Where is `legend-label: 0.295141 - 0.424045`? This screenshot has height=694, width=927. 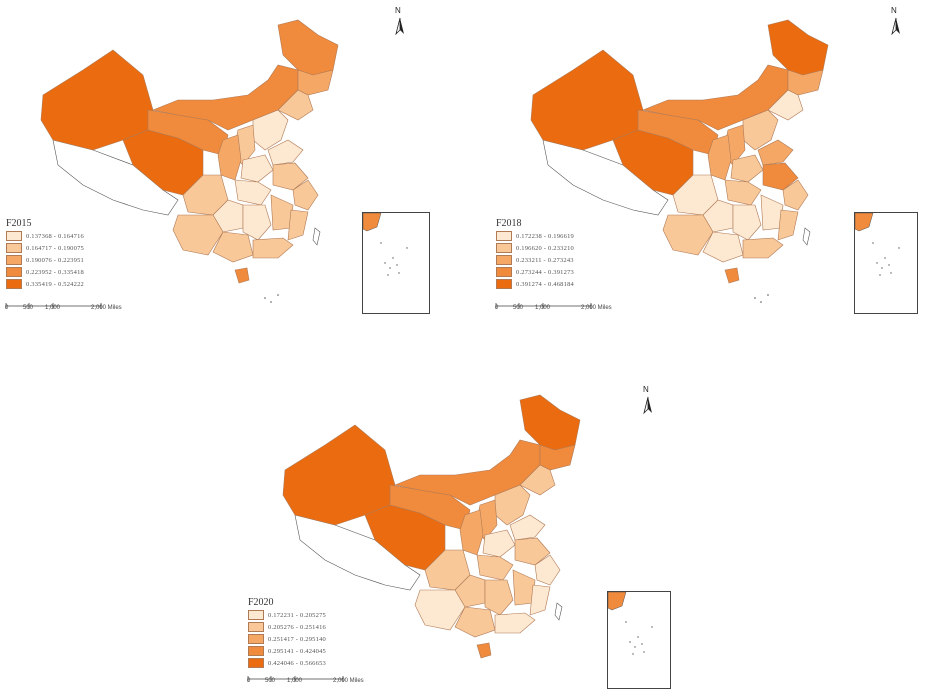
legend-label: 0.295141 - 0.424045 is located at coordinates (297, 651).